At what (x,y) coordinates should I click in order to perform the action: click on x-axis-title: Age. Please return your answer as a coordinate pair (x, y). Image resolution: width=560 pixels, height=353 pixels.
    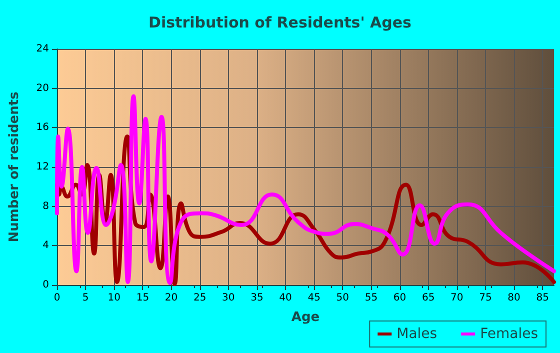
    Looking at the image, I should click on (305, 317).